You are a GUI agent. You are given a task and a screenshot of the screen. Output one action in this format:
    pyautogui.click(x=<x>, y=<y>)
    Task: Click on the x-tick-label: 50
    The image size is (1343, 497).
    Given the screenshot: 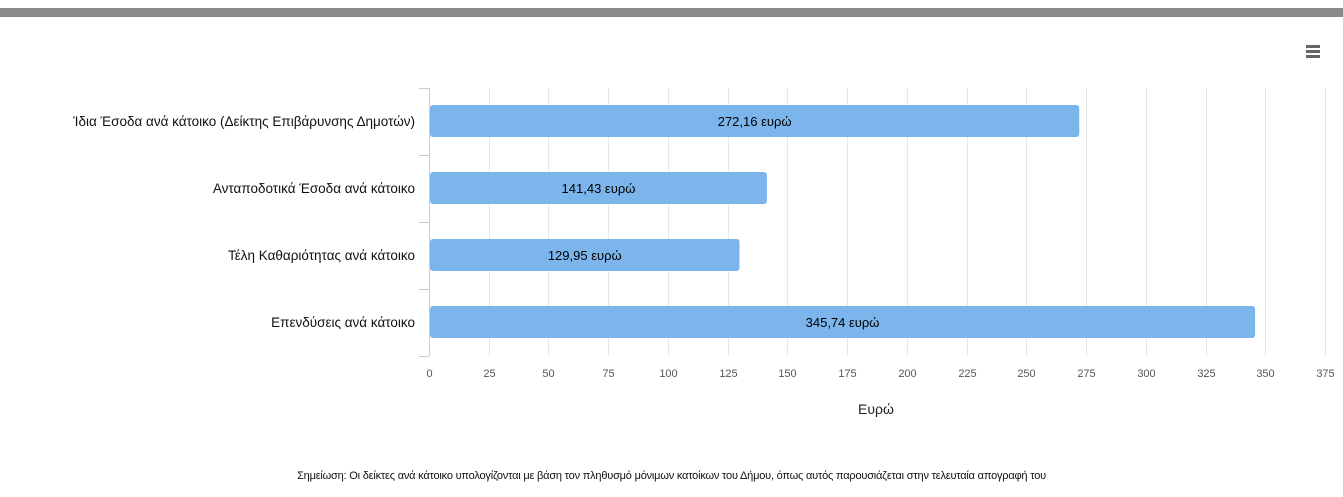 What is the action you would take?
    pyautogui.click(x=548, y=374)
    